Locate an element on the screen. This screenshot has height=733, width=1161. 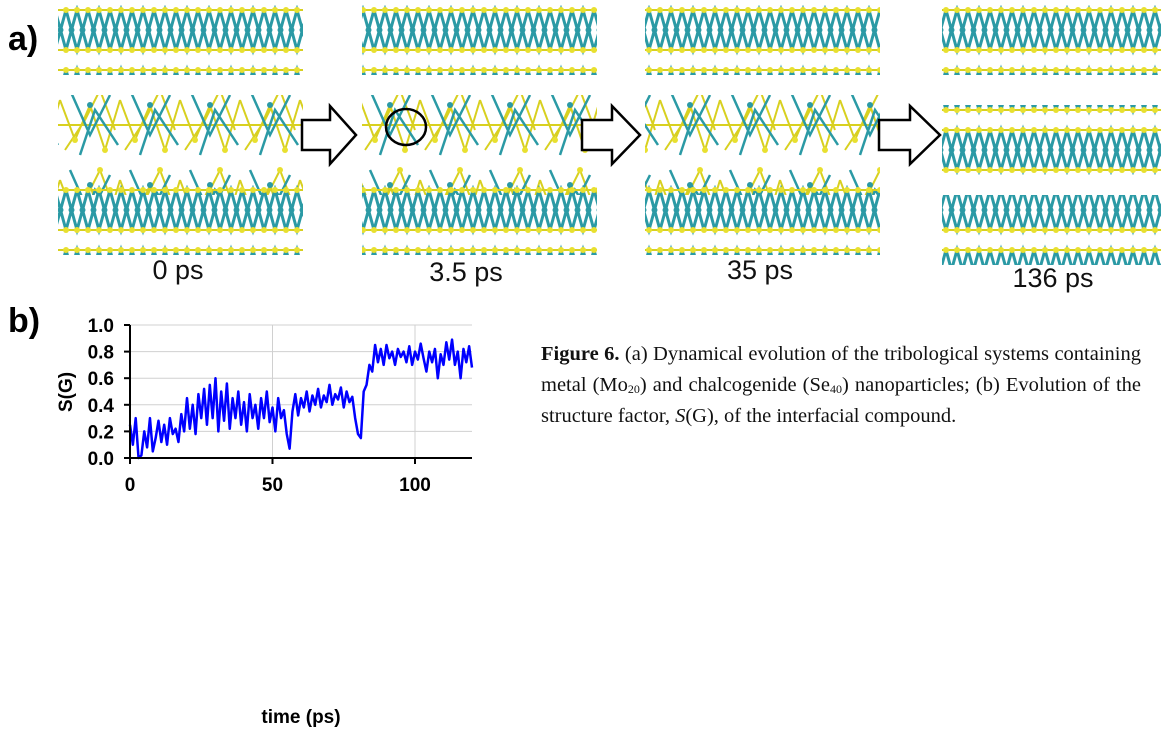
y-axis-label: S(G) is located at coordinates (66, 392).